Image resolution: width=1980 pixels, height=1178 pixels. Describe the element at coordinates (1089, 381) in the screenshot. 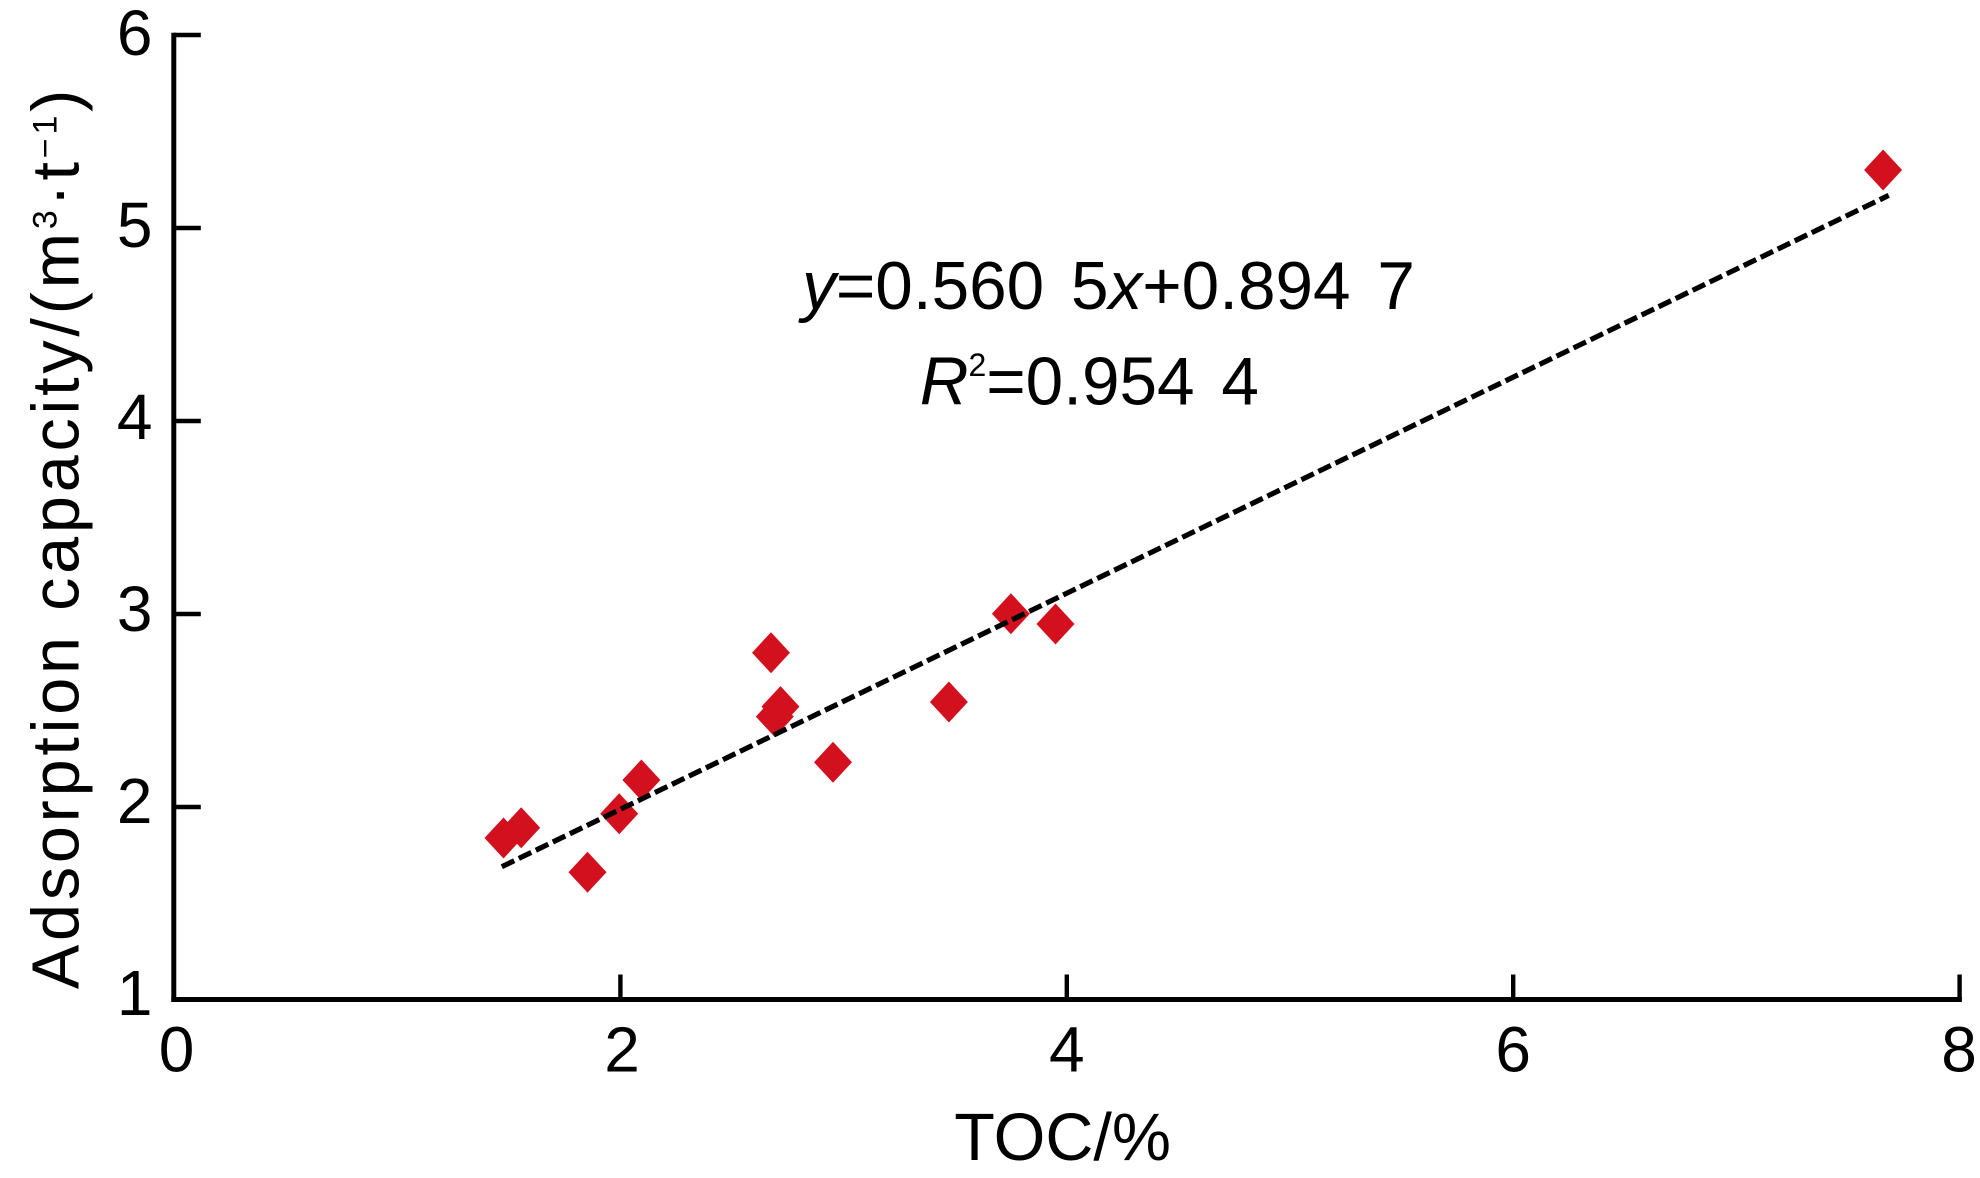

I see `svg-text: R2=0.954 4` at that location.